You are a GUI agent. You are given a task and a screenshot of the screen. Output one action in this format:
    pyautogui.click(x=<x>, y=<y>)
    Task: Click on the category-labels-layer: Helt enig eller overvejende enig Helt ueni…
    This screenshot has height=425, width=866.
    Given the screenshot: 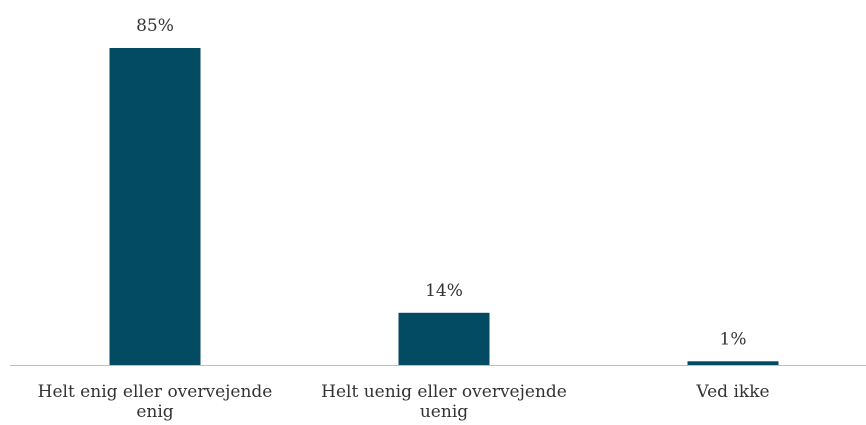 What is the action you would take?
    pyautogui.click(x=404, y=402)
    